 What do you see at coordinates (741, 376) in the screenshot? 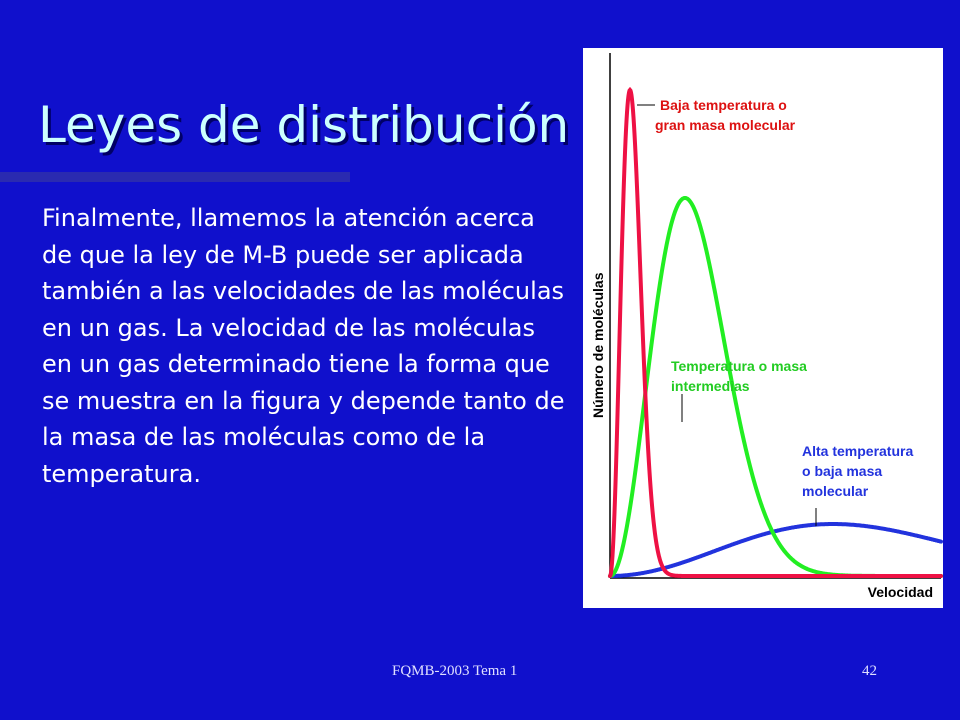
I see `label-intermediate-temperature: Temperatura o masa intermedias` at bounding box center [741, 376].